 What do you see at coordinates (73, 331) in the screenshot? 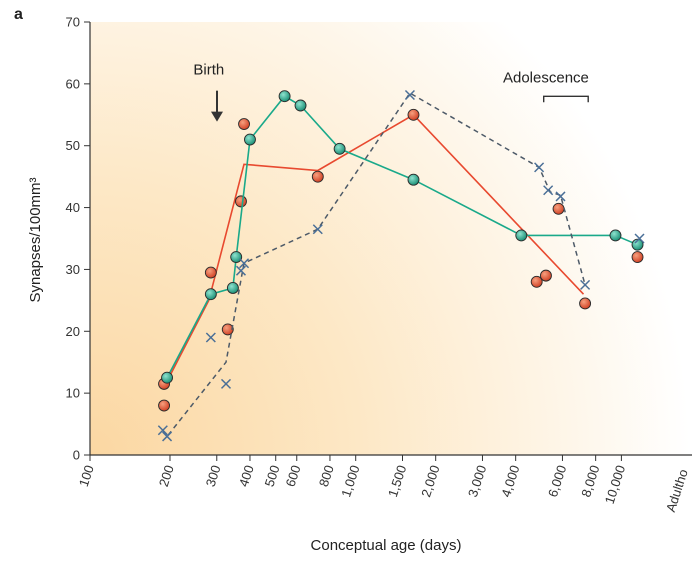
I see `y-tick-label: 20` at bounding box center [73, 331].